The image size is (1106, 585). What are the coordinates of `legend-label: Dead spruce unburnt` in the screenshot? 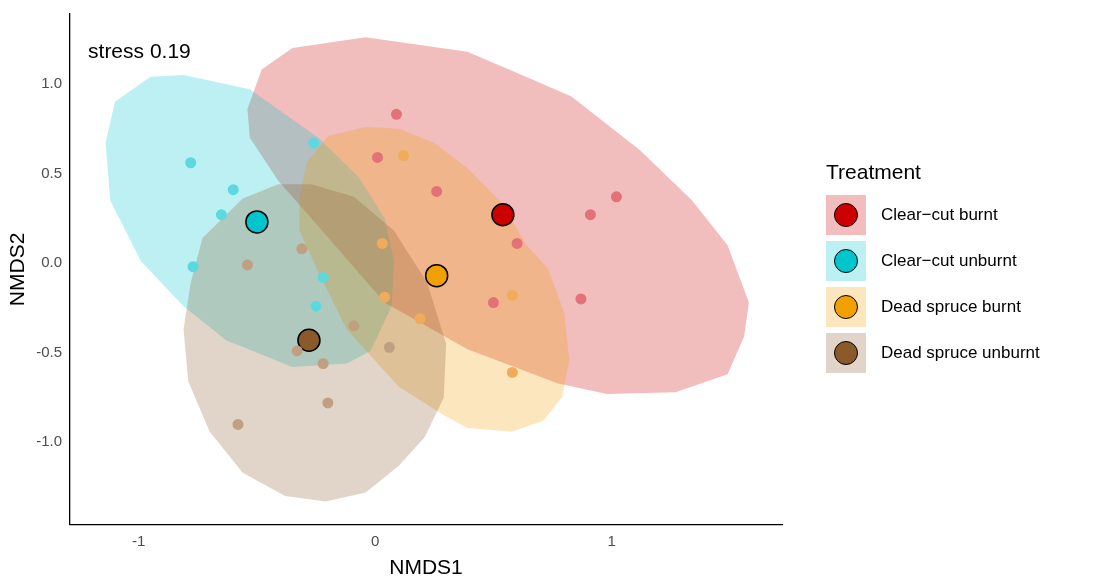 It's located at (960, 353).